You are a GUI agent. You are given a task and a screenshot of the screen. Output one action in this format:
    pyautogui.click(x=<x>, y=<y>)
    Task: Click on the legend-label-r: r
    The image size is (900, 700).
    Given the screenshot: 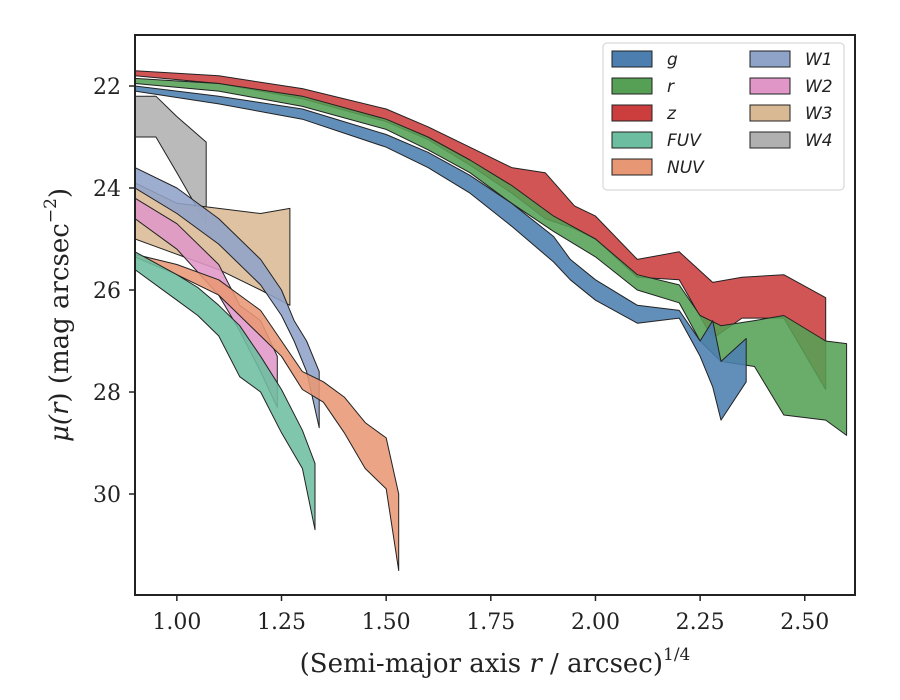 What is the action you would take?
    pyautogui.click(x=671, y=87)
    